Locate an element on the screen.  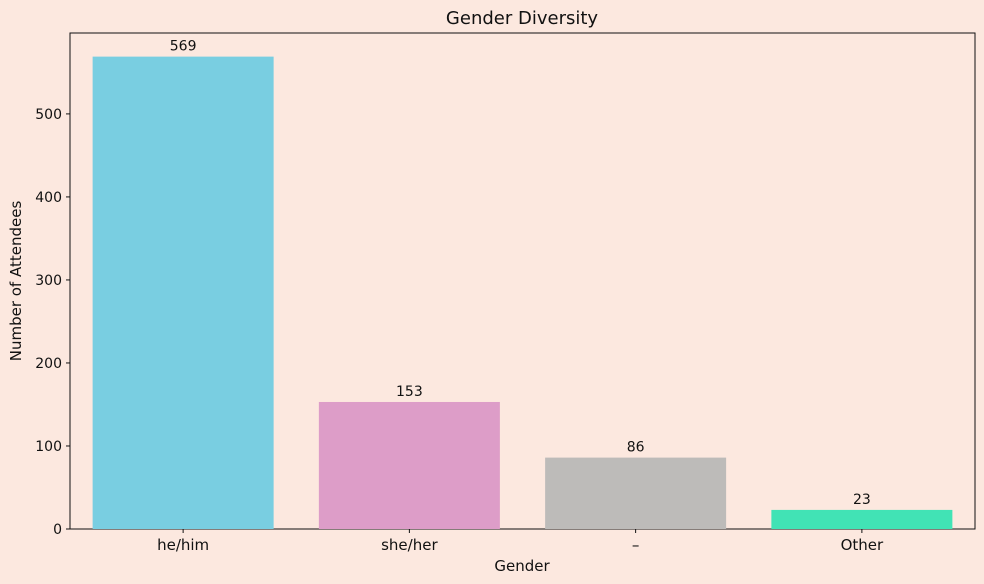
y-tick-label-3: 300 is located at coordinates (48, 281).